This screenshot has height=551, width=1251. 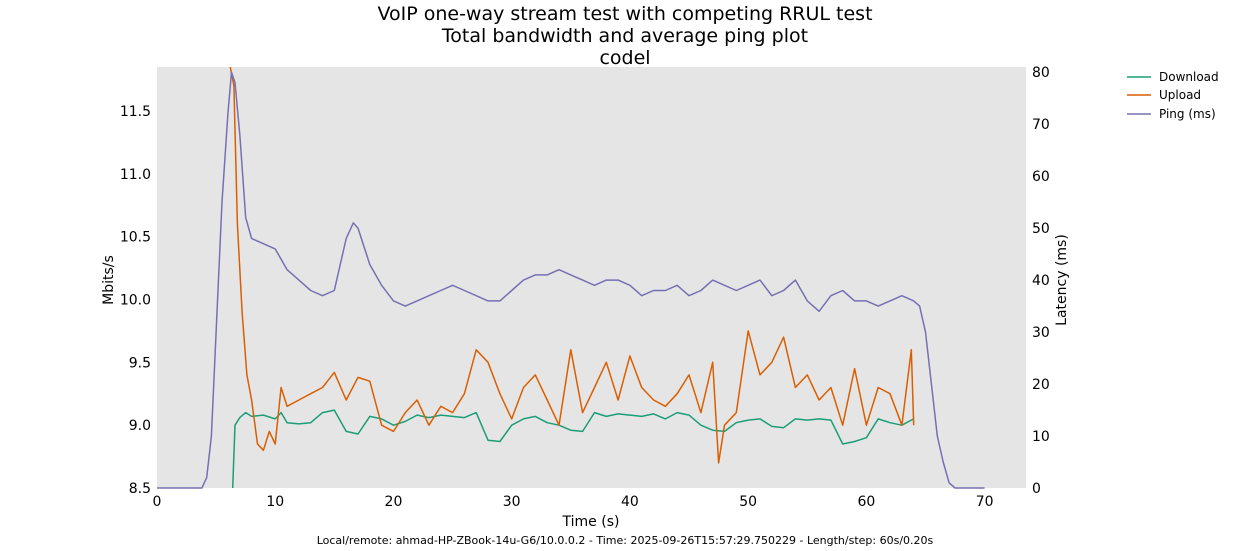 What do you see at coordinates (748, 502) in the screenshot?
I see `x-tick-label: 50` at bounding box center [748, 502].